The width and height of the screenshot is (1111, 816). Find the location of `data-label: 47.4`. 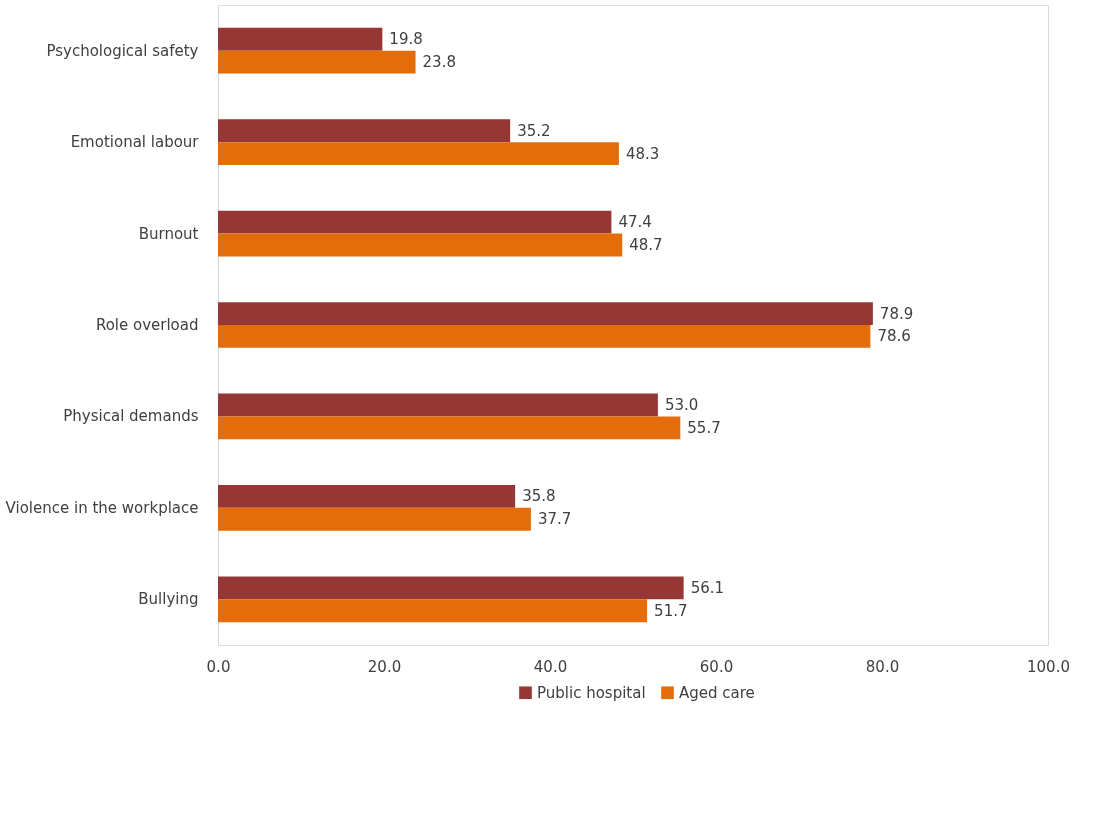

data-label: 47.4 is located at coordinates (635, 222).